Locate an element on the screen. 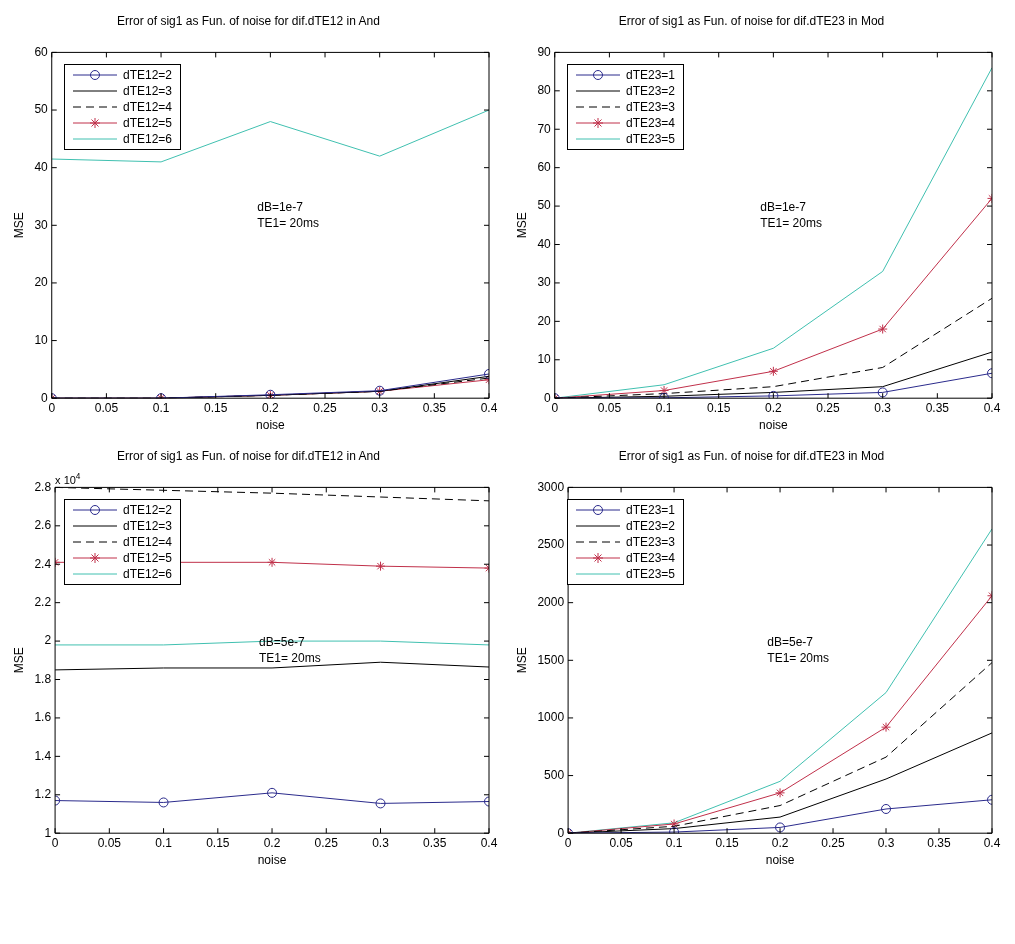  y-tick-label: 2.4 is located at coordinates (43, 563).